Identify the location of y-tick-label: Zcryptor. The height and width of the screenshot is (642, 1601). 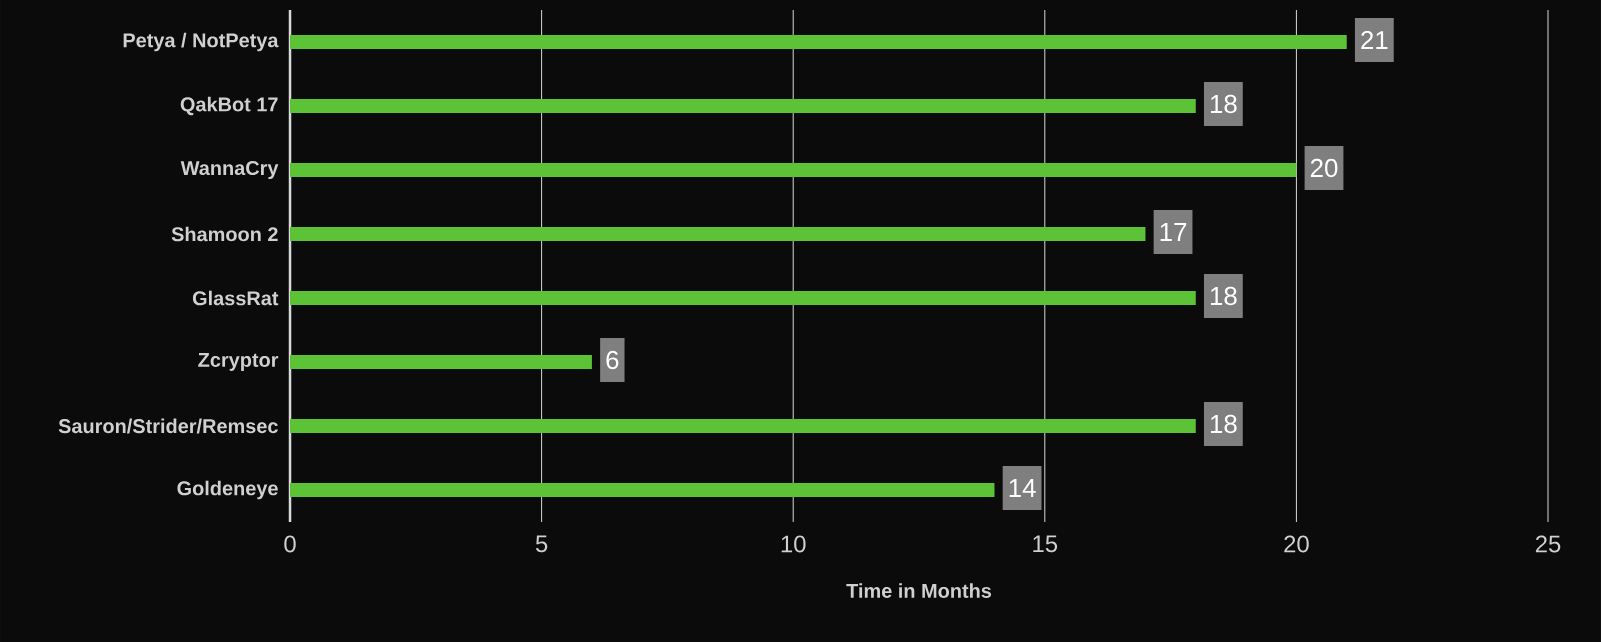
(238, 362).